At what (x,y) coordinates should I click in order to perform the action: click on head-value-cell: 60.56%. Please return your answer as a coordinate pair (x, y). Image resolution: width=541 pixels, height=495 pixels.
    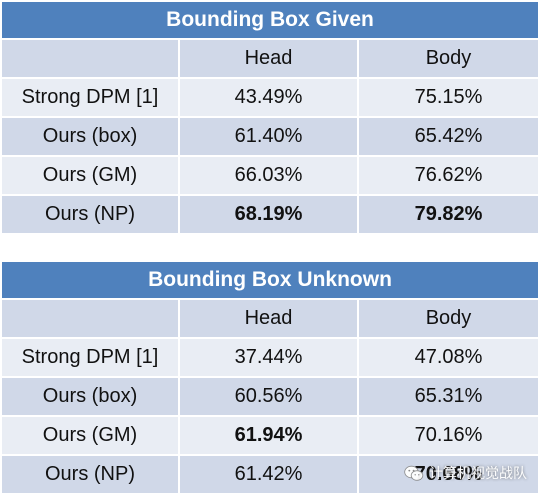
    Looking at the image, I should click on (269, 397).